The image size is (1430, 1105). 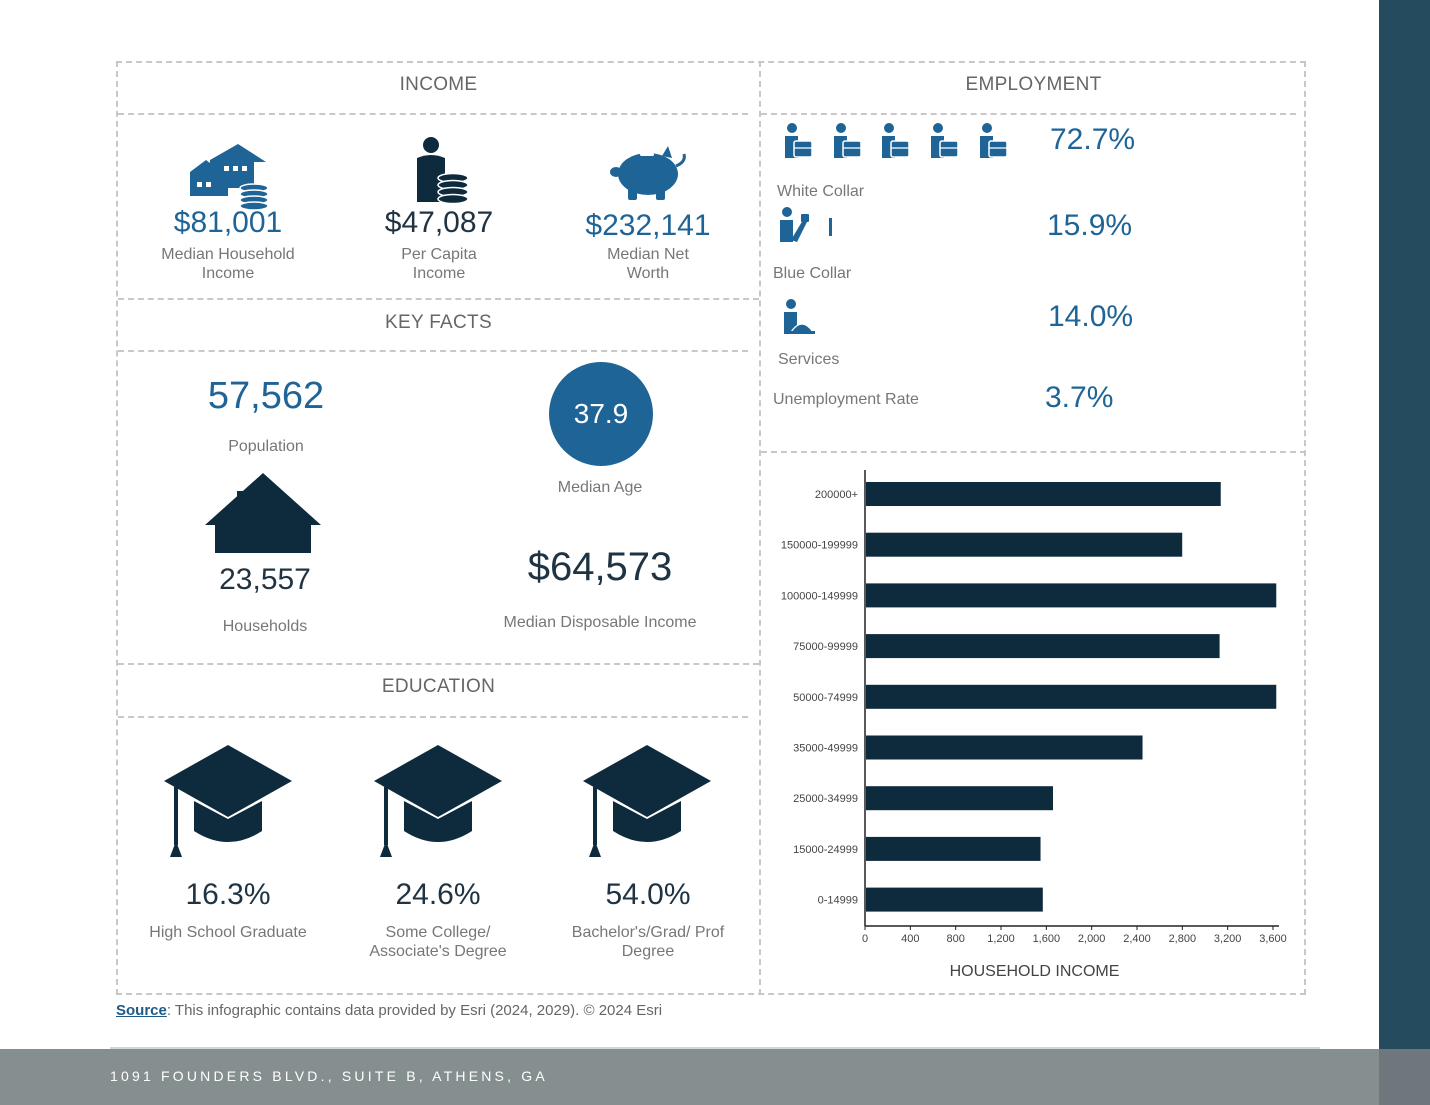 I want to click on house-coins-icon, so click(x=229, y=177).